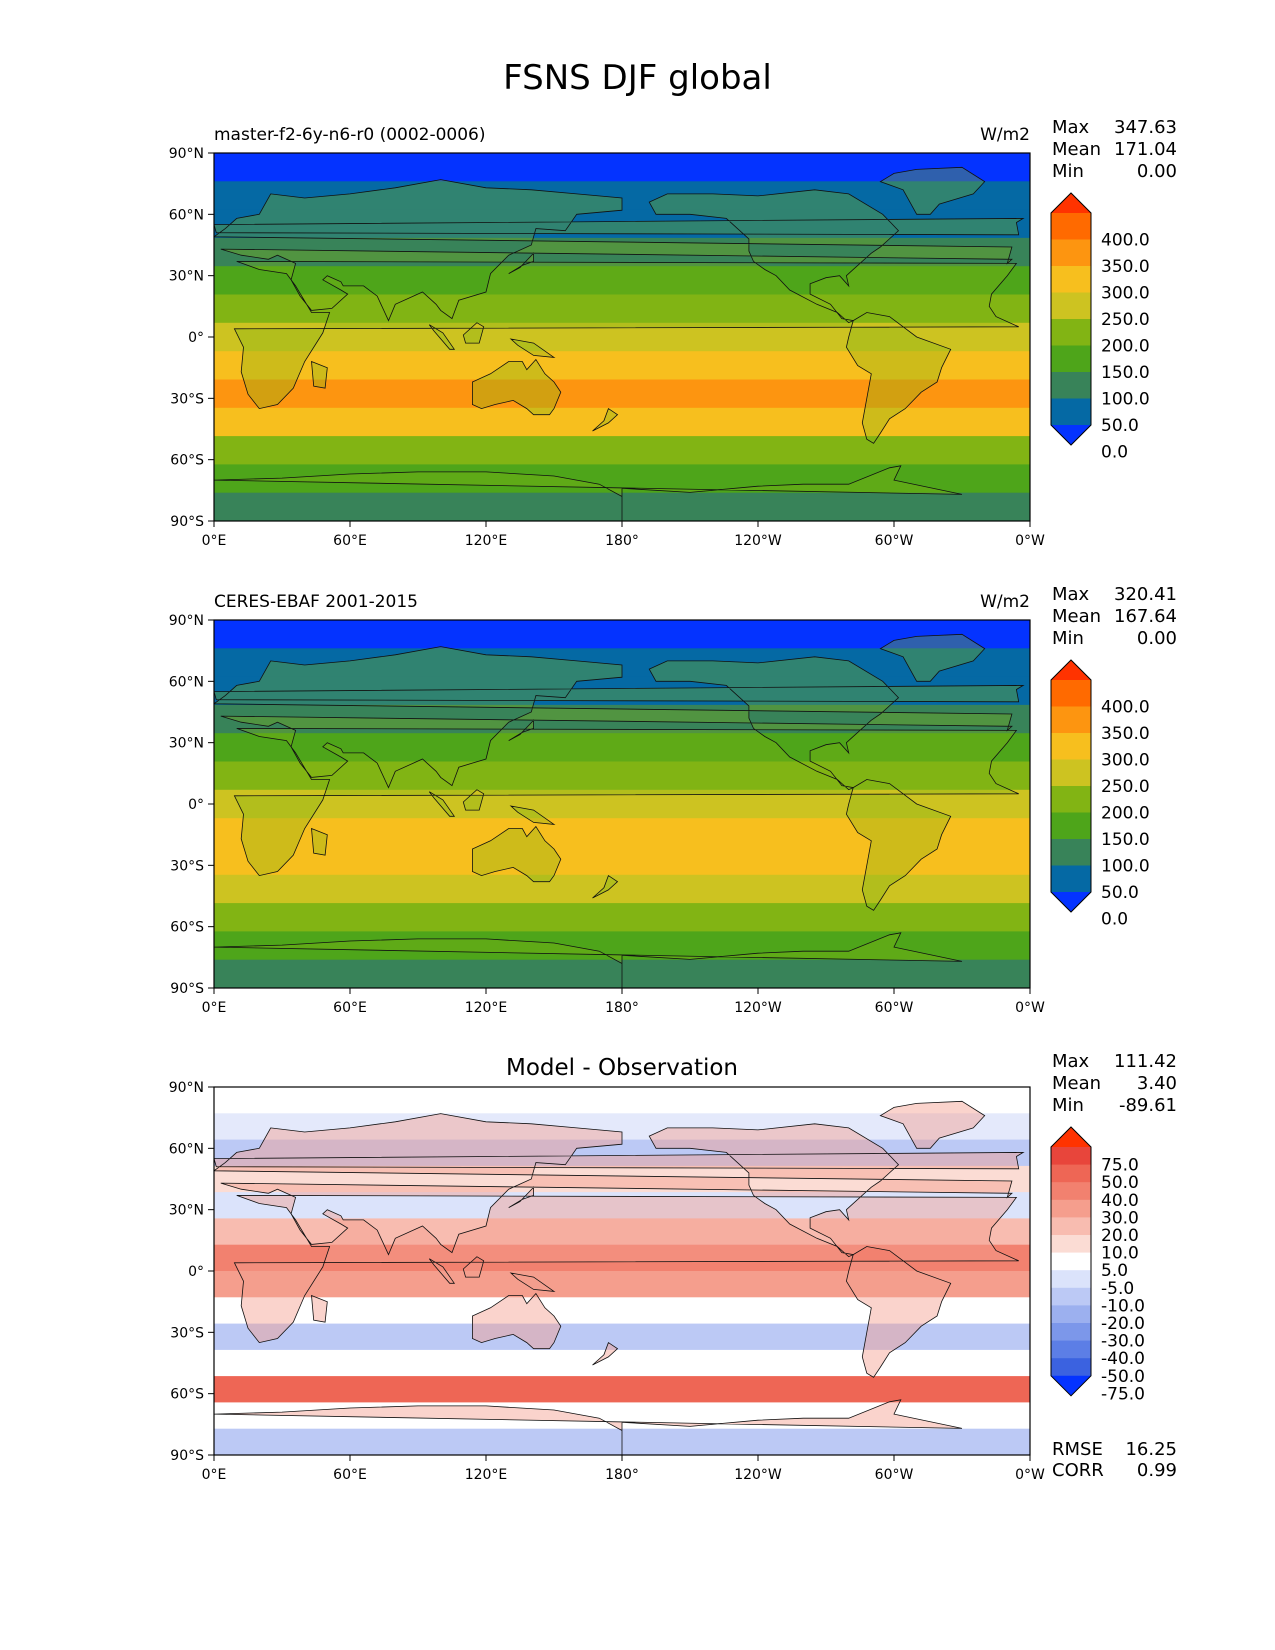 This screenshot has height=1650, width=1275. Describe the element at coordinates (1114, 920) in the screenshot. I see `colorbar-label: 0.0` at that location.